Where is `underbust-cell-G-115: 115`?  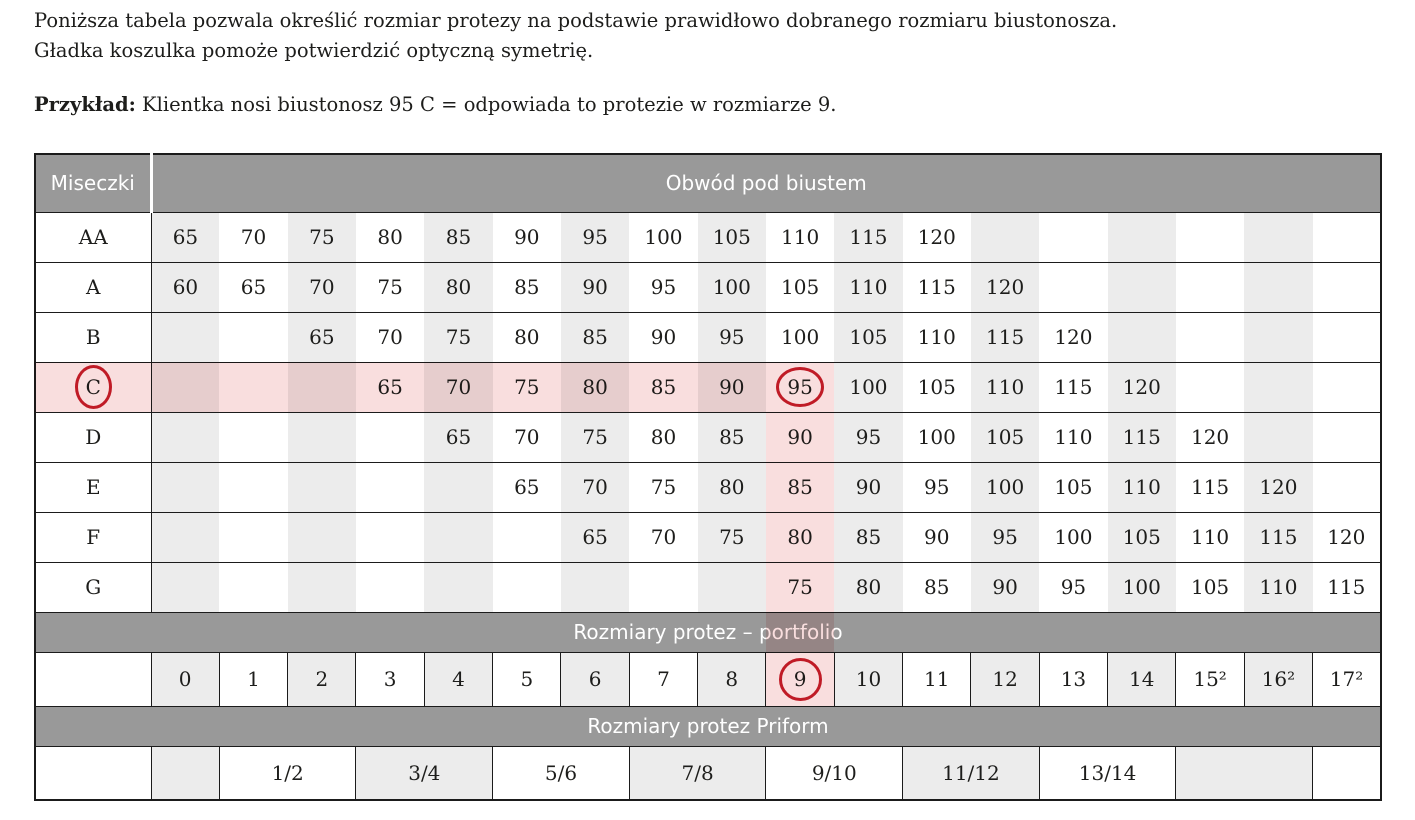
underbust-cell-G-115: 115 is located at coordinates (1346, 586).